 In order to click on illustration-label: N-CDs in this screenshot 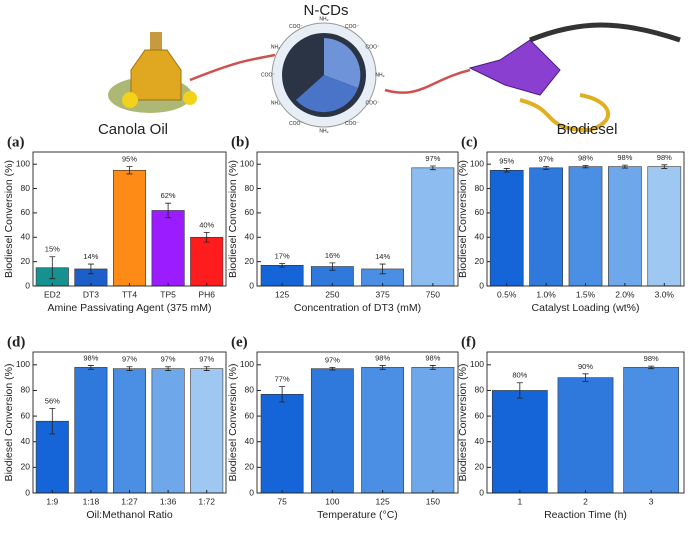, I will do `click(326, 10)`.